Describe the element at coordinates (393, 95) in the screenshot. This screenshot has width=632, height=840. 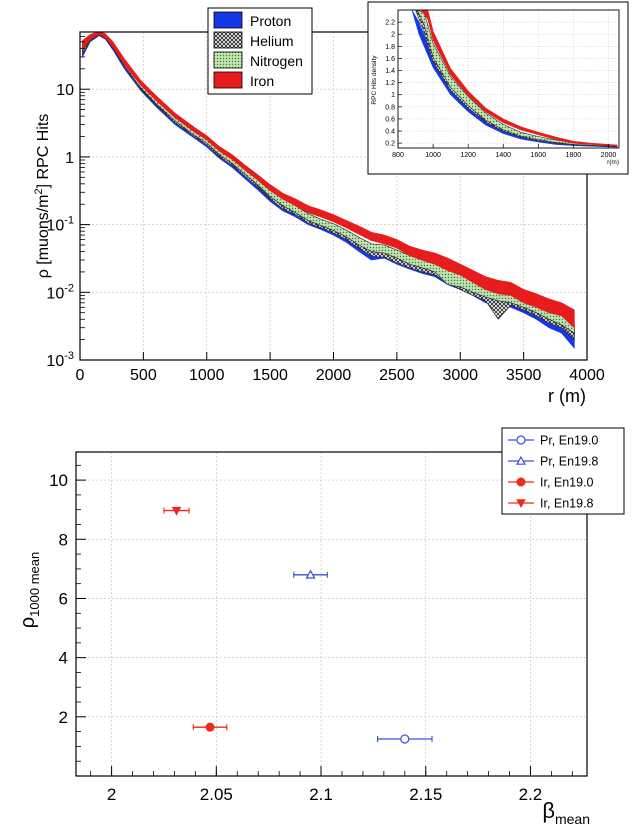
I see `inset-y-tick-label: 1` at that location.